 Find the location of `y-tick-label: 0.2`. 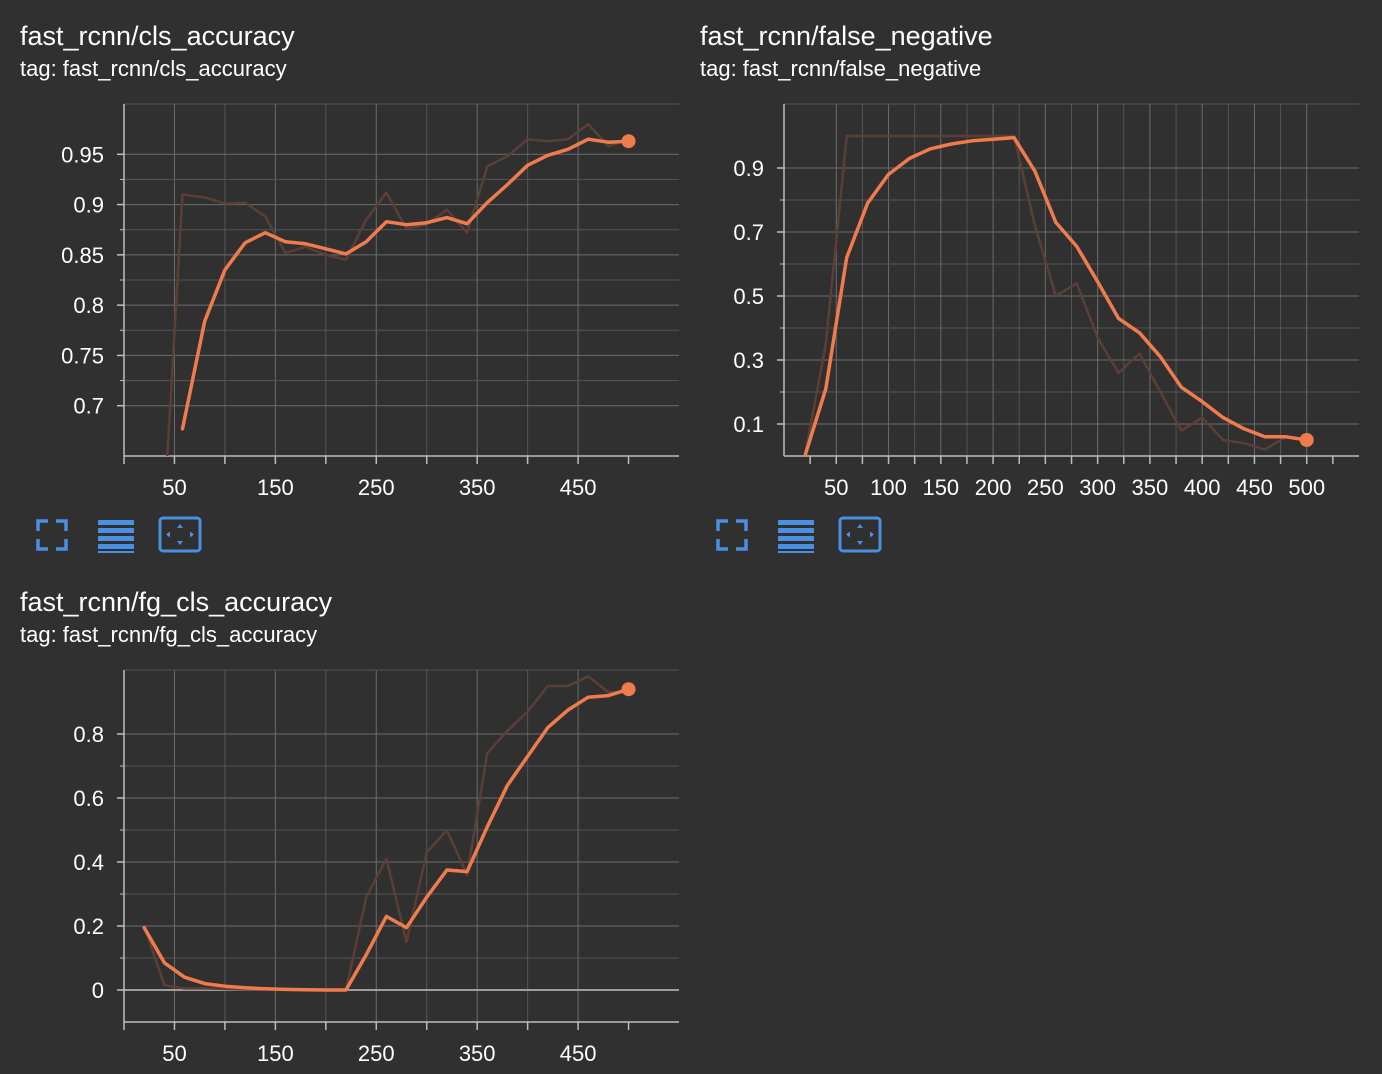

y-tick-label: 0.2 is located at coordinates (88, 926).